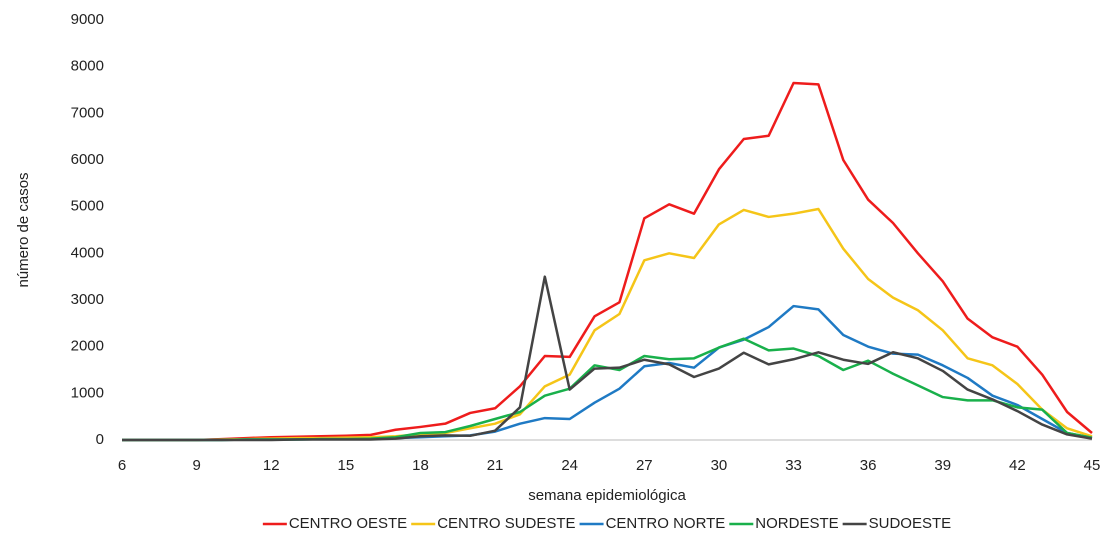 The height and width of the screenshot is (547, 1105). What do you see at coordinates (87, 112) in the screenshot?
I see `y-tick-label: 7000` at bounding box center [87, 112].